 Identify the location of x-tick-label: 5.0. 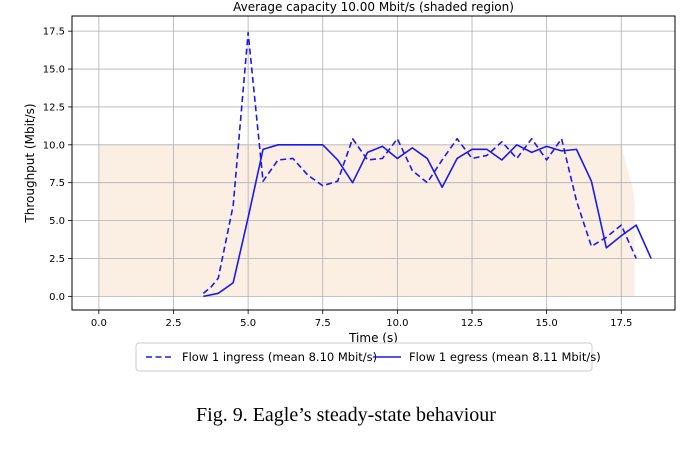
(248, 323).